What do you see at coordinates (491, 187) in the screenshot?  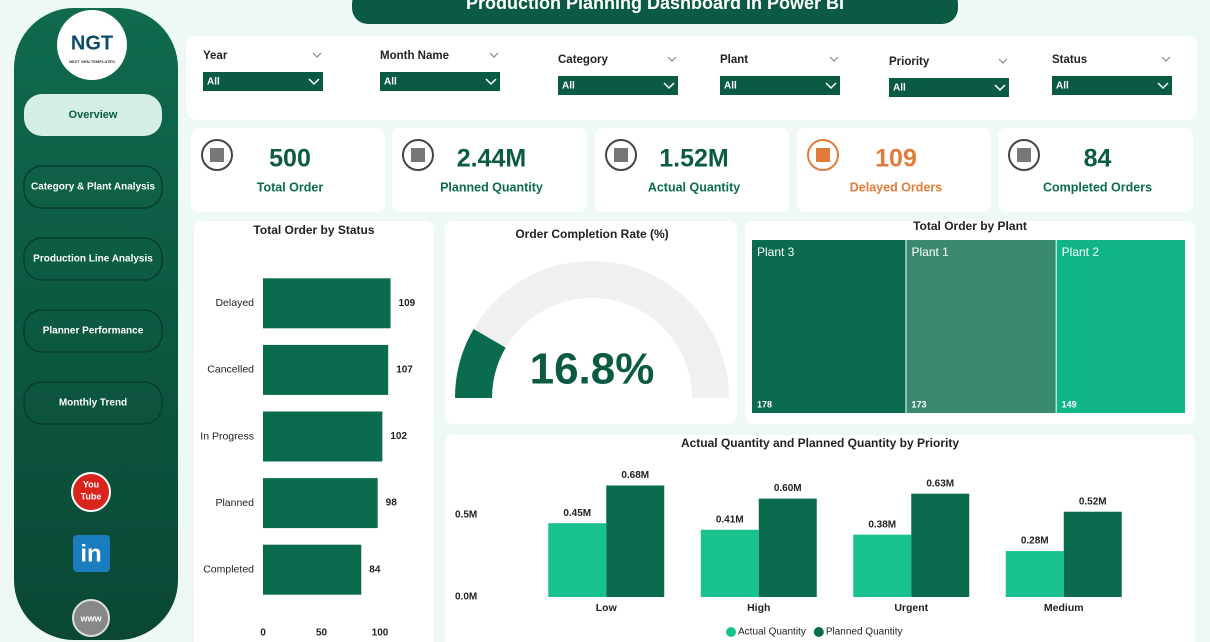 I see `kpi-label: Planned Quantity` at bounding box center [491, 187].